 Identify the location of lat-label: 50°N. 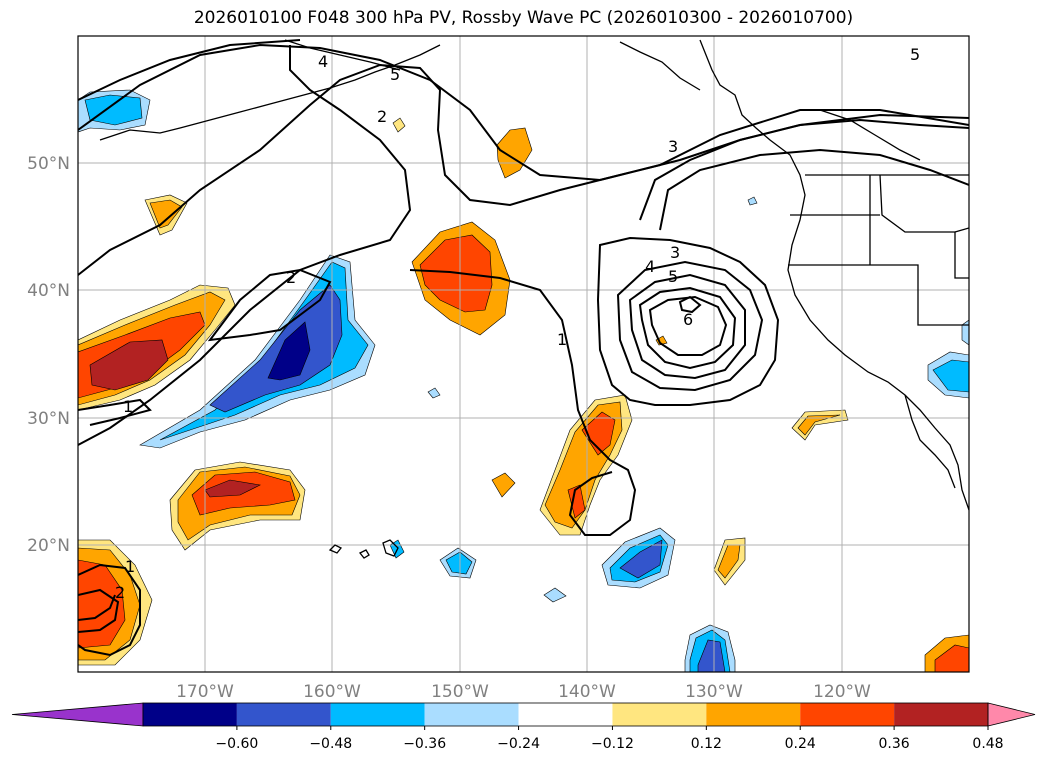
(48, 164).